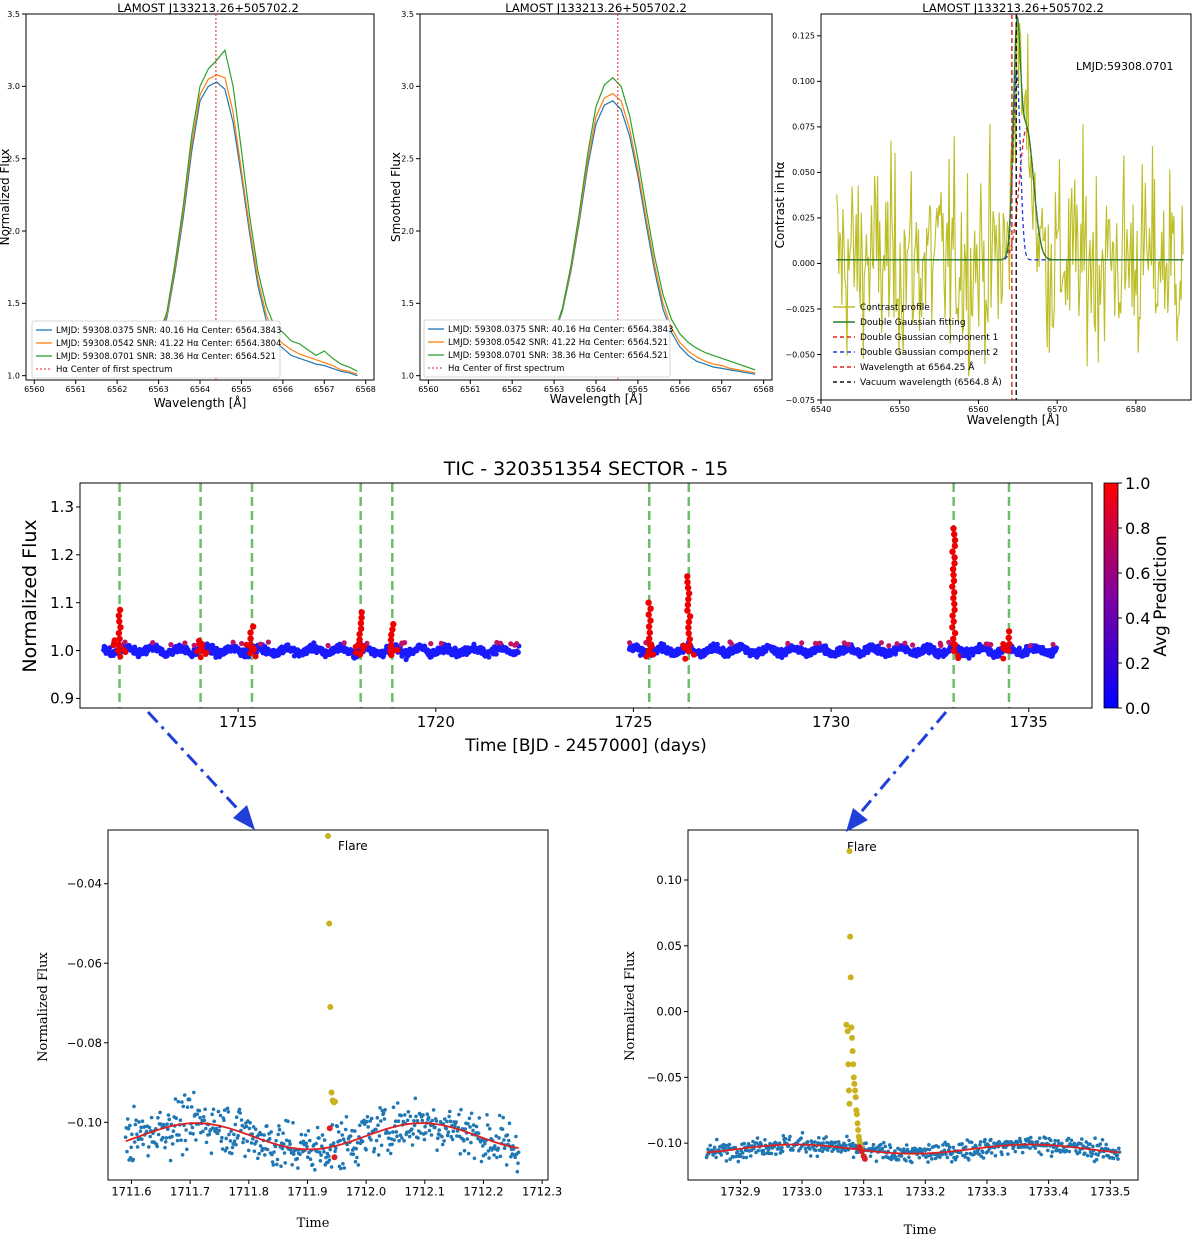  I want to click on p6-ytick-label: −0.05, so click(664, 1077).